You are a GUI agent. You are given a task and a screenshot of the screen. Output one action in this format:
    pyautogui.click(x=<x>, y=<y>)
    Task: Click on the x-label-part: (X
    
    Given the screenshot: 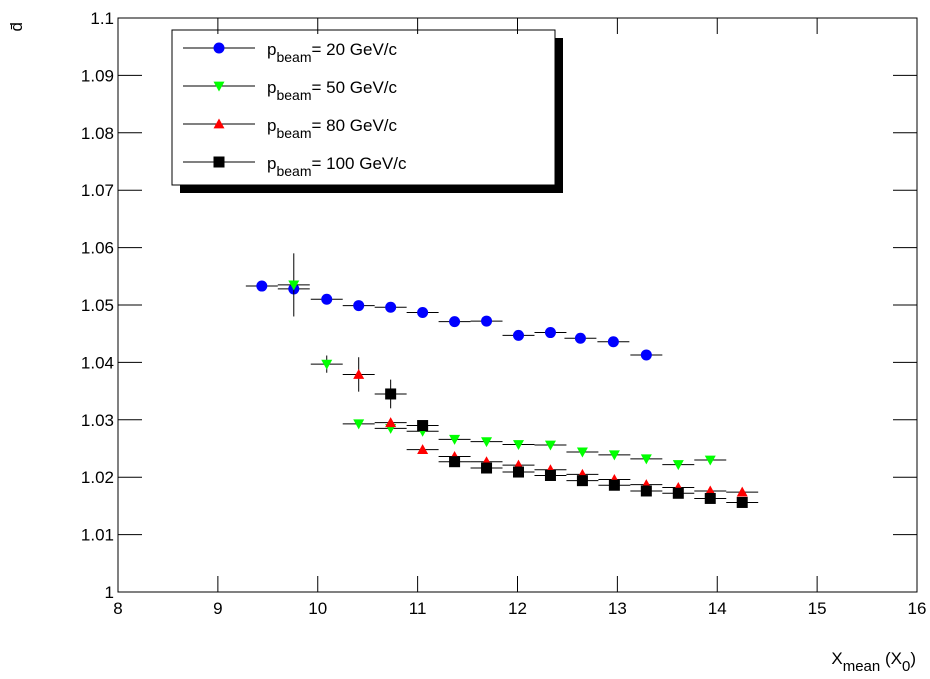 What is the action you would take?
    pyautogui.click(x=891, y=658)
    